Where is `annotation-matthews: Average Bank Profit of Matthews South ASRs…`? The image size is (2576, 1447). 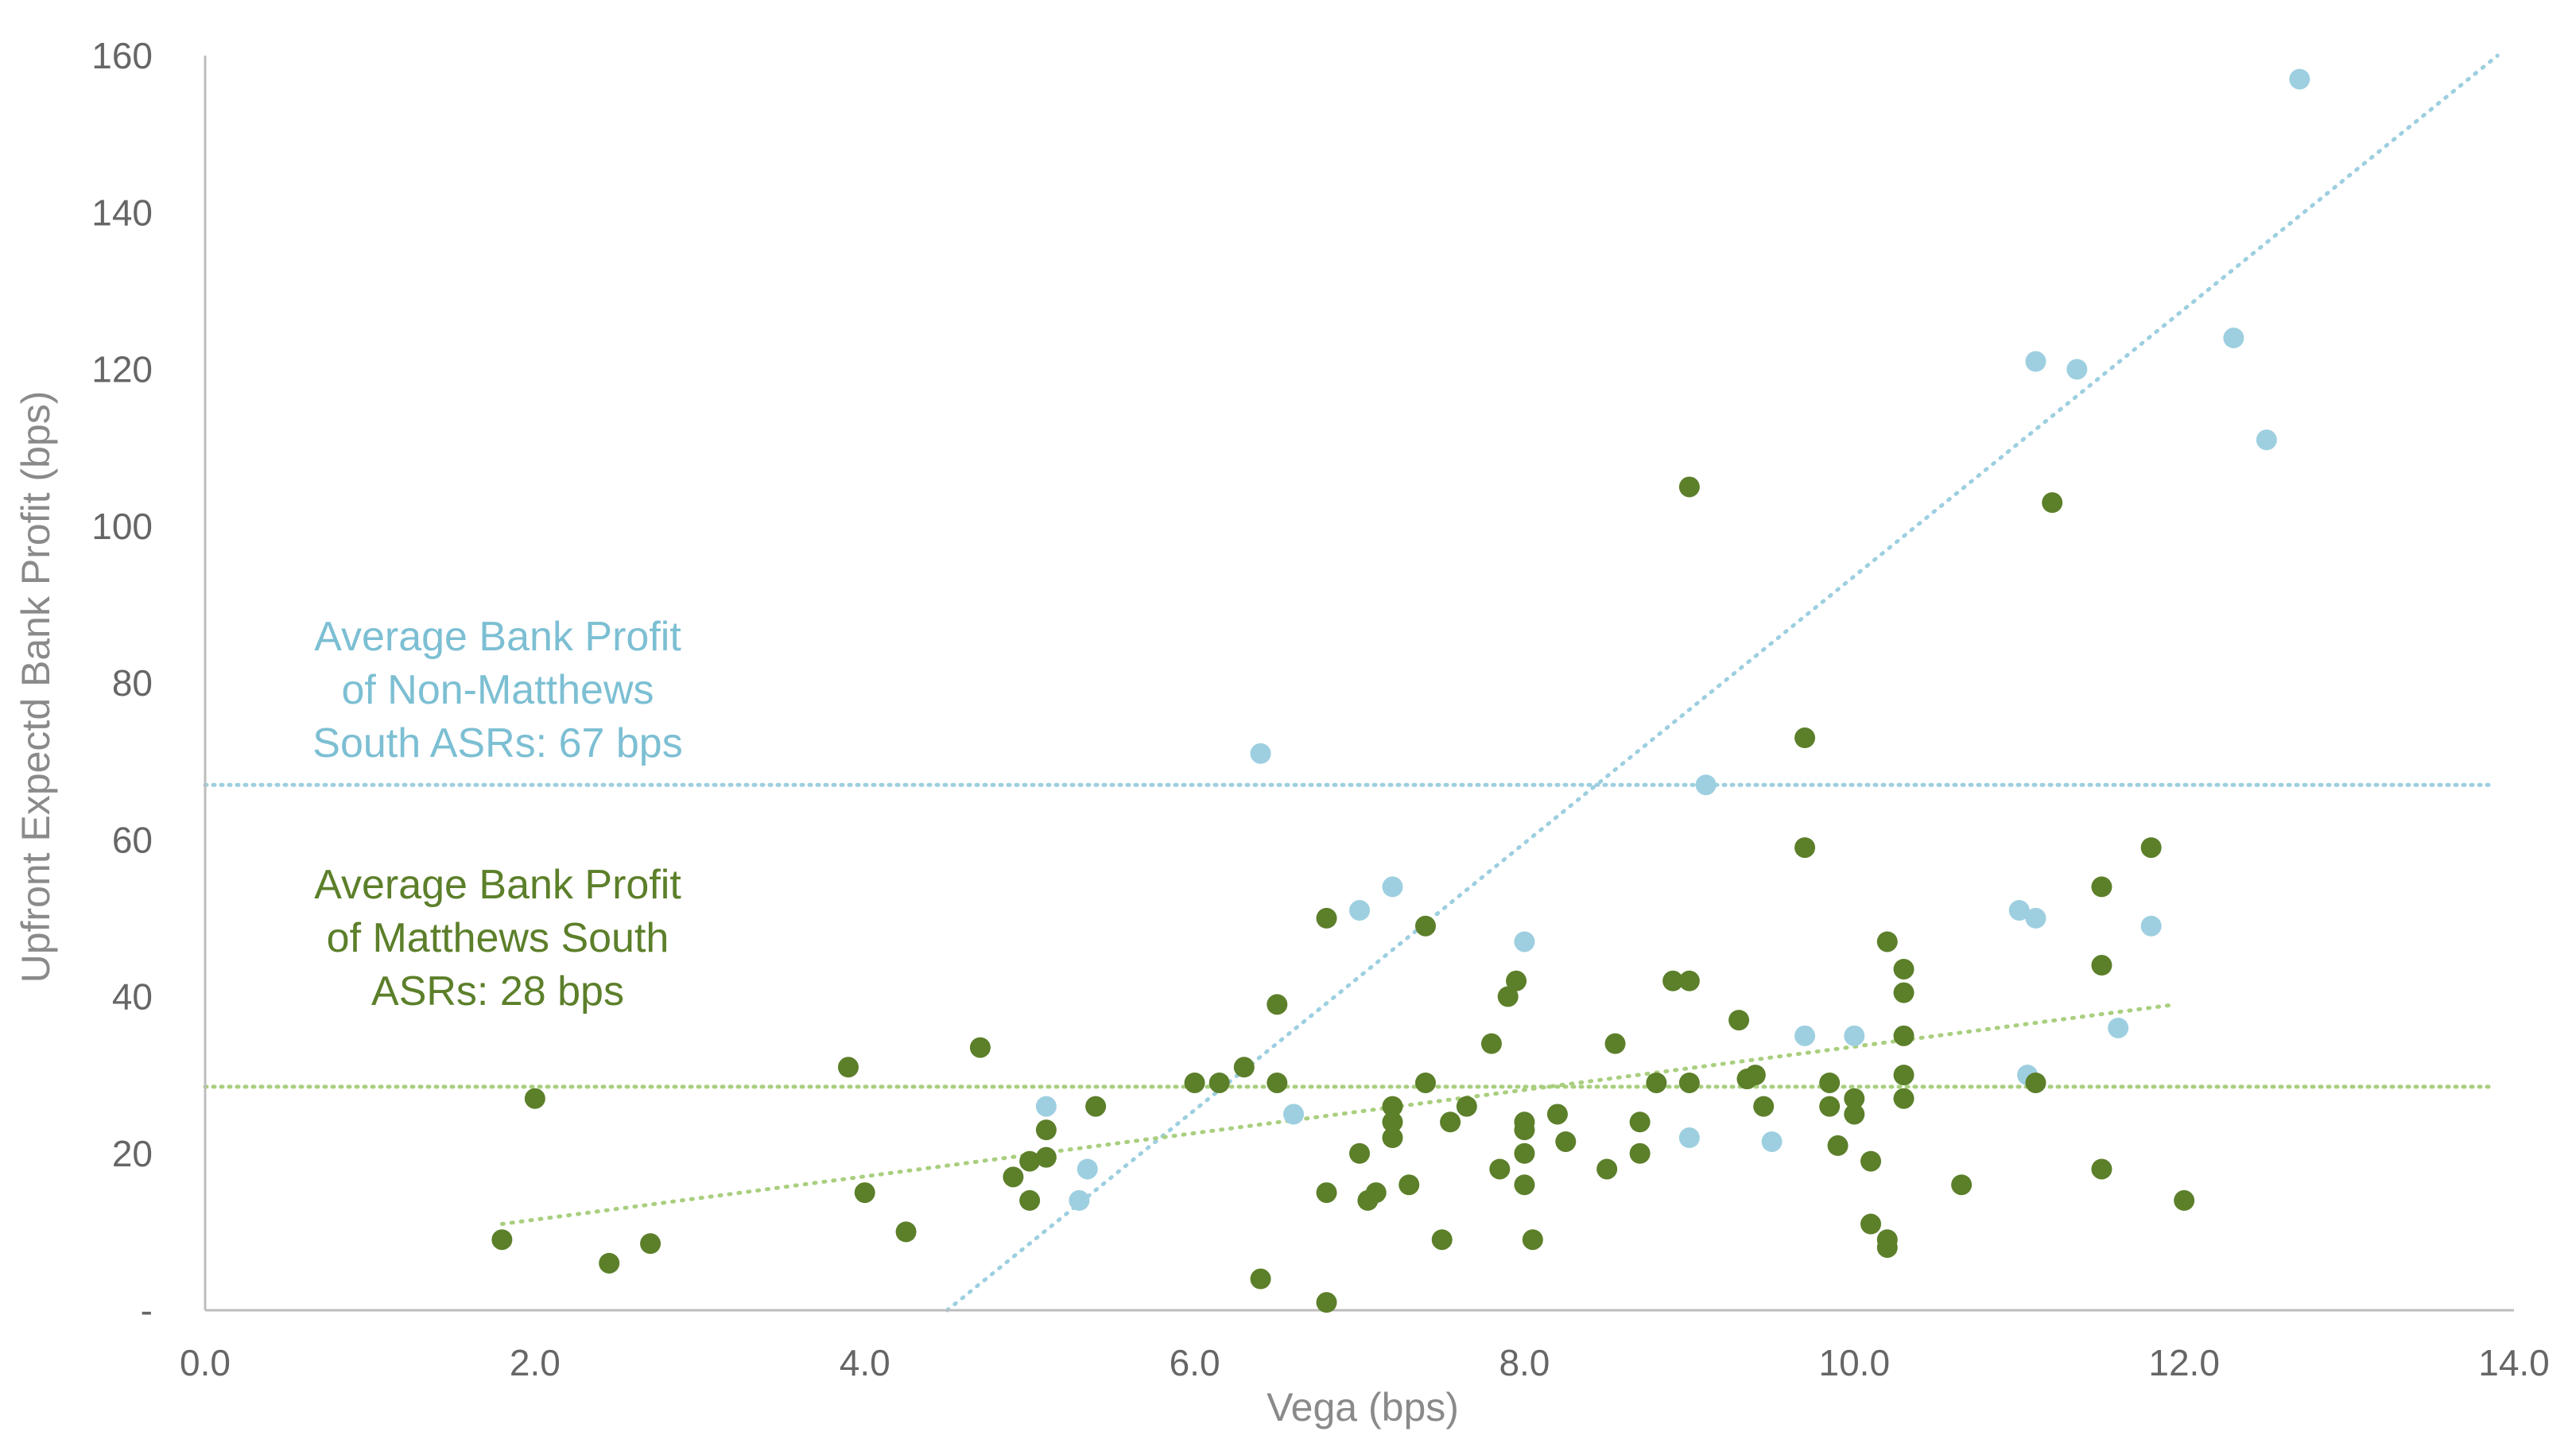 annotation-matthews: Average Bank Profit of Matthews South ASRs… is located at coordinates (498, 938).